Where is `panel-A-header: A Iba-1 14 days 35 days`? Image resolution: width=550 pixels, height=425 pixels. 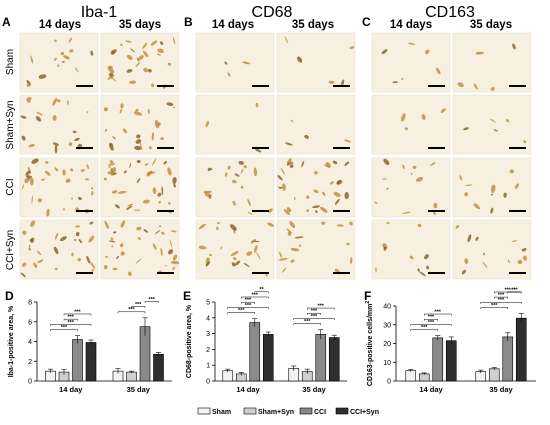
panel-A-header: A Iba-1 14 days 35 days is located at coordinates (81, 17).